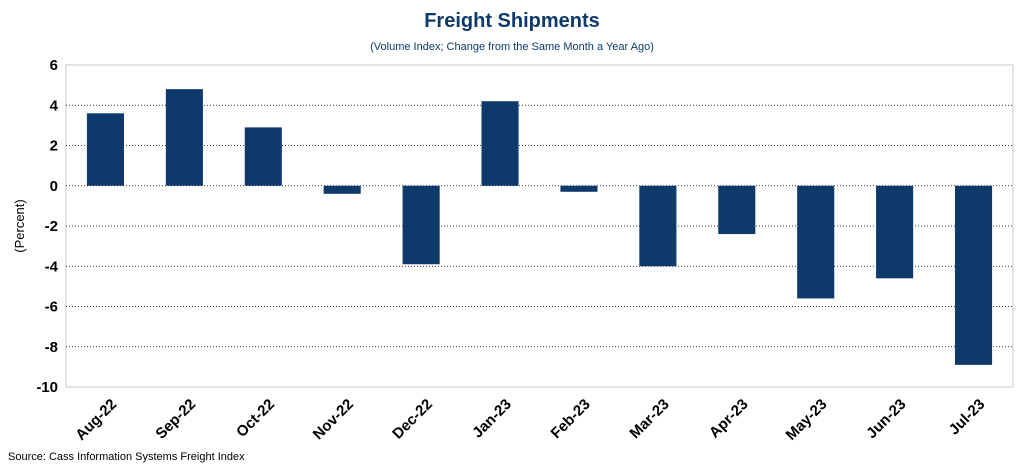 The height and width of the screenshot is (465, 1024). What do you see at coordinates (333, 419) in the screenshot?
I see `x-tick-label: Nov-22` at bounding box center [333, 419].